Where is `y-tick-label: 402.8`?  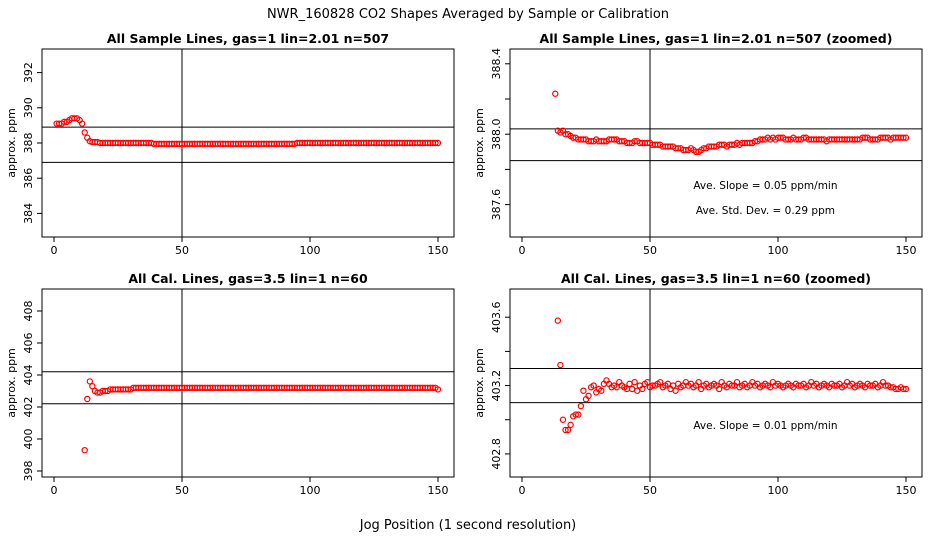
y-tick-label: 402.8 is located at coordinates (496, 454).